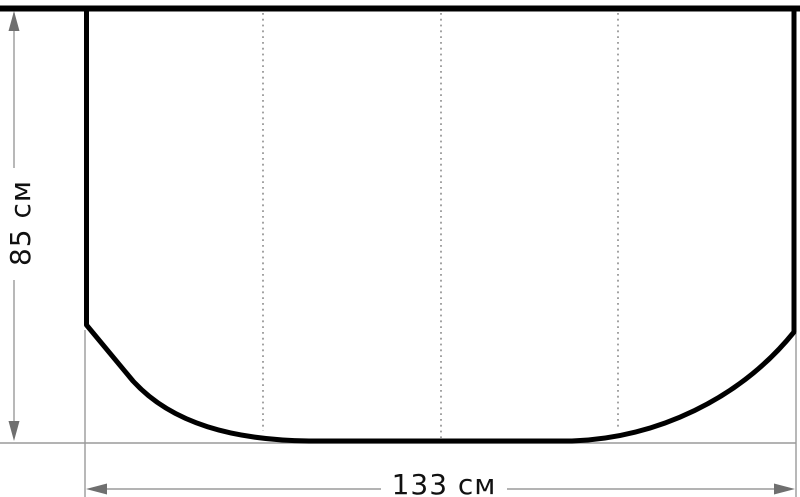 Image resolution: width=800 pixels, height=497 pixels. I want to click on arrow-right-icon, so click(784, 489).